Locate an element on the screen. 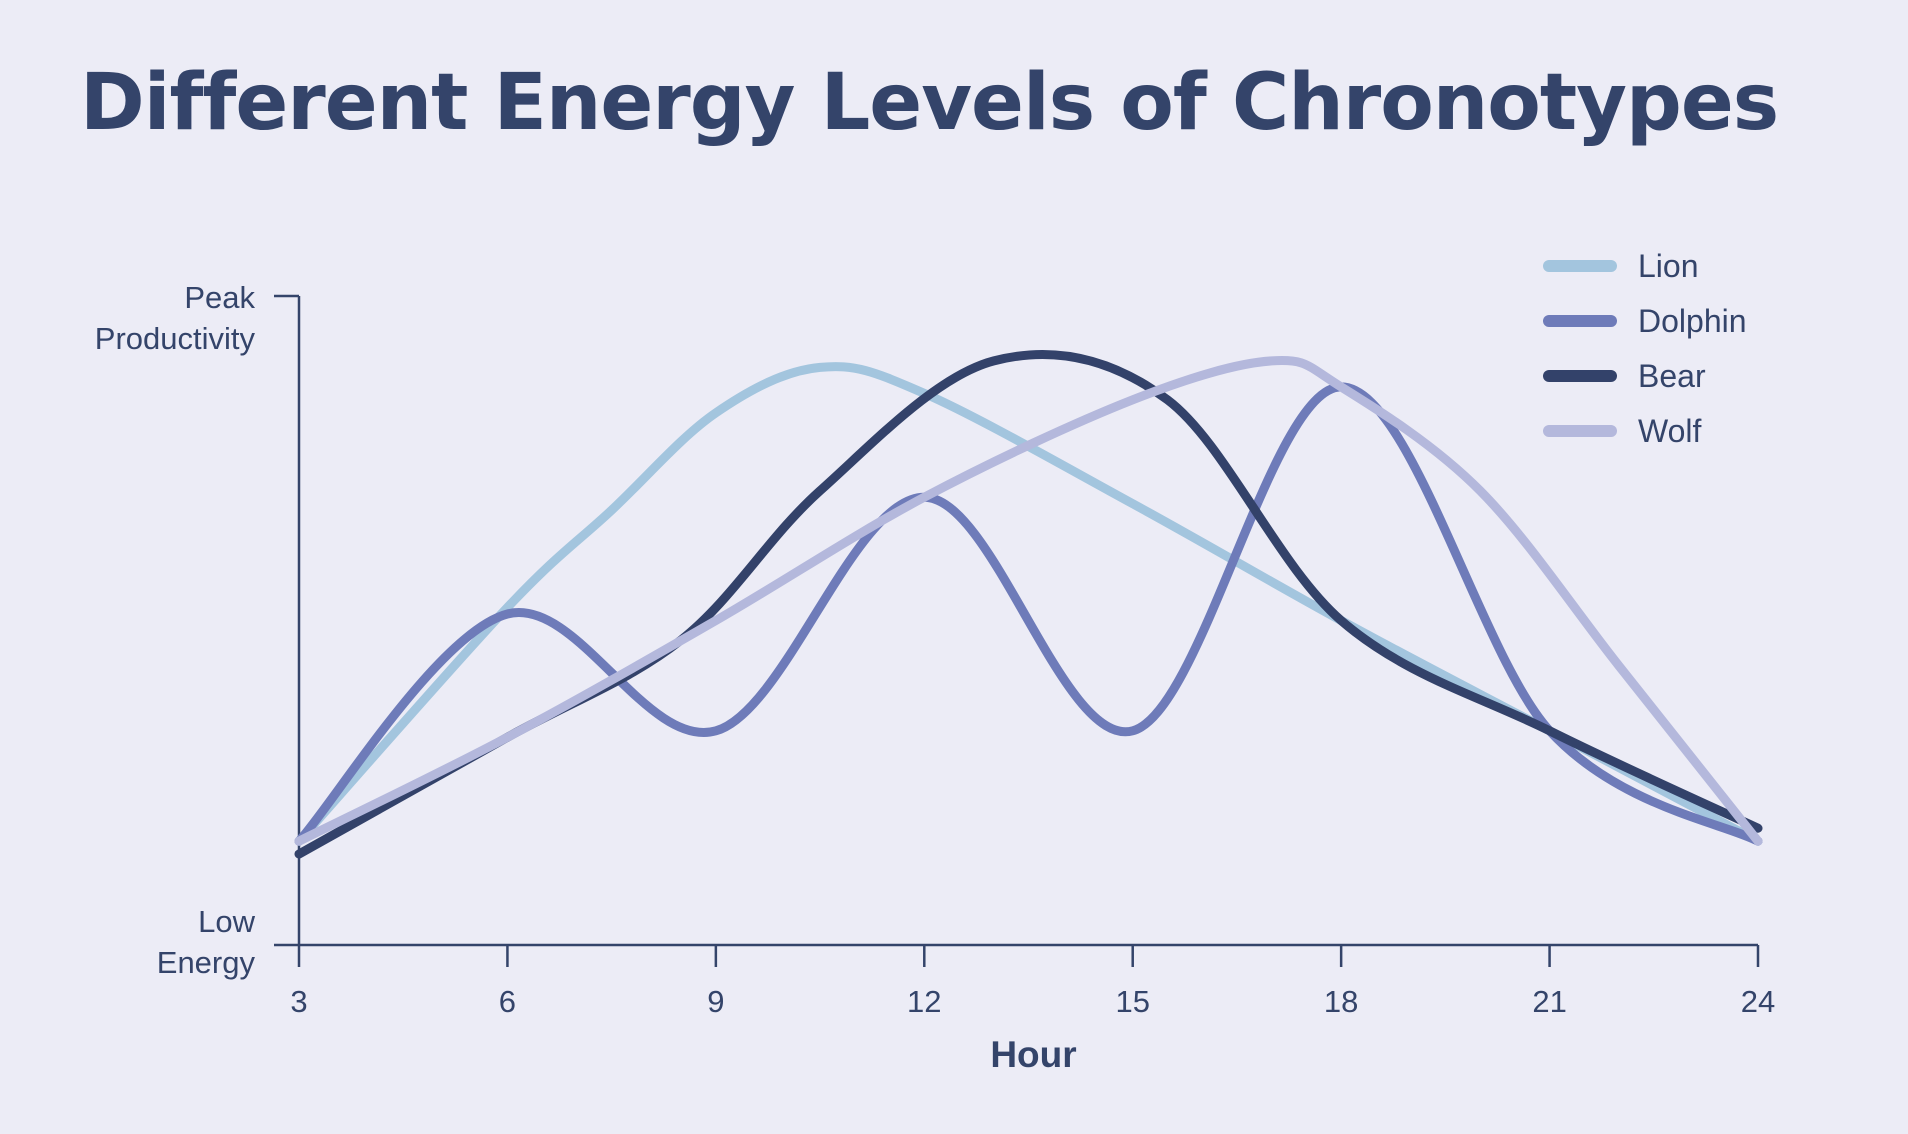 The width and height of the screenshot is (1908, 1134). x-tick-label: 21 is located at coordinates (1549, 1001).